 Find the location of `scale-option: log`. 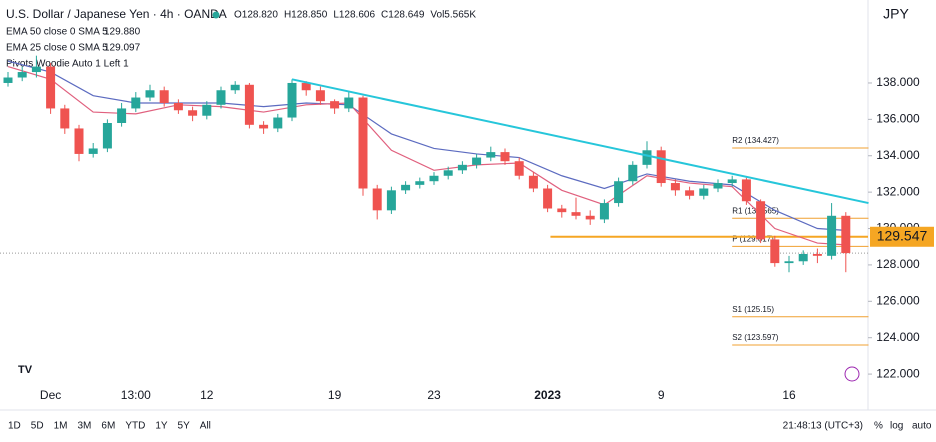

scale-option: log is located at coordinates (896, 426).